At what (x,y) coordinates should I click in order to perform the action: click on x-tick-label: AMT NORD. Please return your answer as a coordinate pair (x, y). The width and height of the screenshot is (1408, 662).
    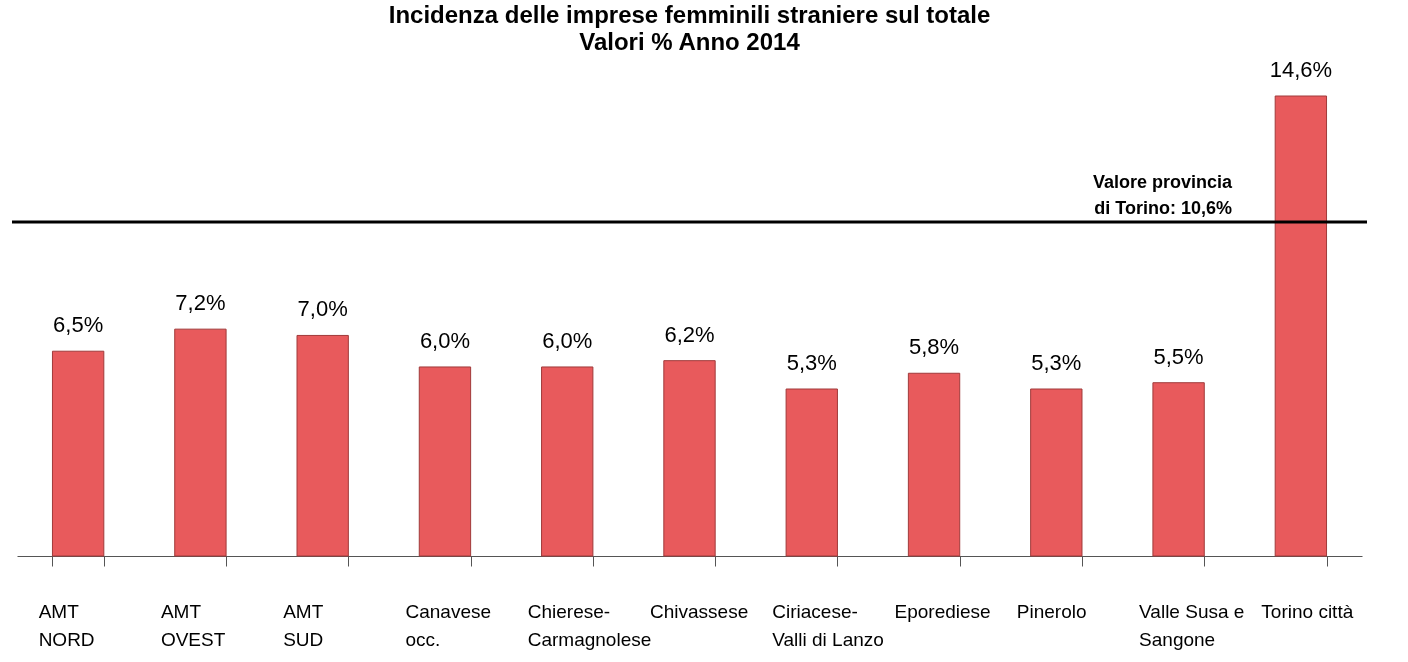
    Looking at the image, I should click on (66, 625).